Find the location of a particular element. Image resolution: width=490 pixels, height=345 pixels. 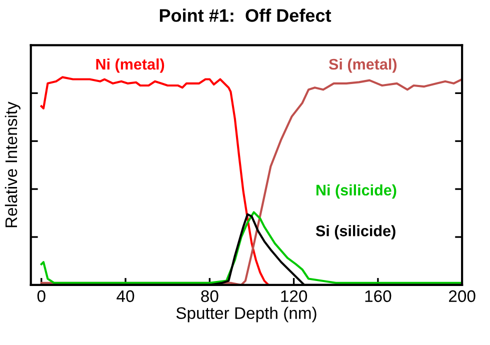

x-tick-label: 120 is located at coordinates (294, 296).